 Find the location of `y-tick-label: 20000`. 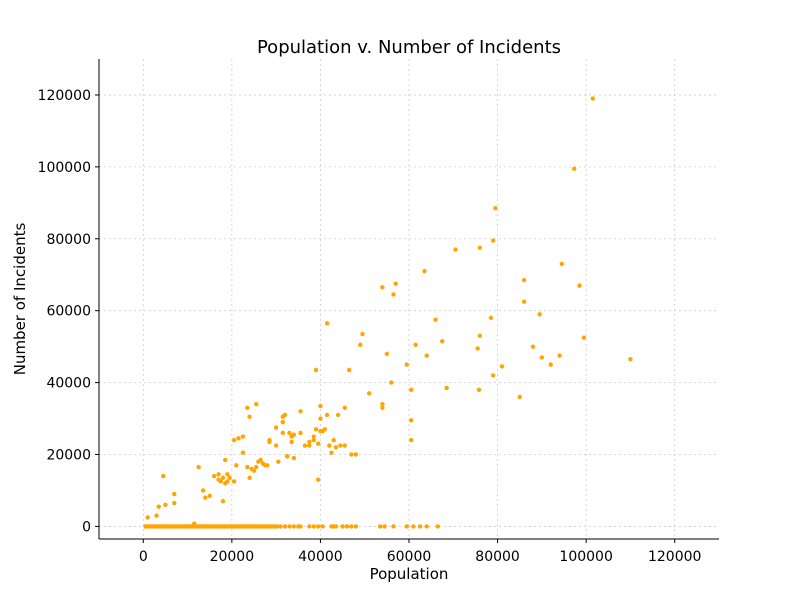

y-tick-label: 20000 is located at coordinates (68, 456).